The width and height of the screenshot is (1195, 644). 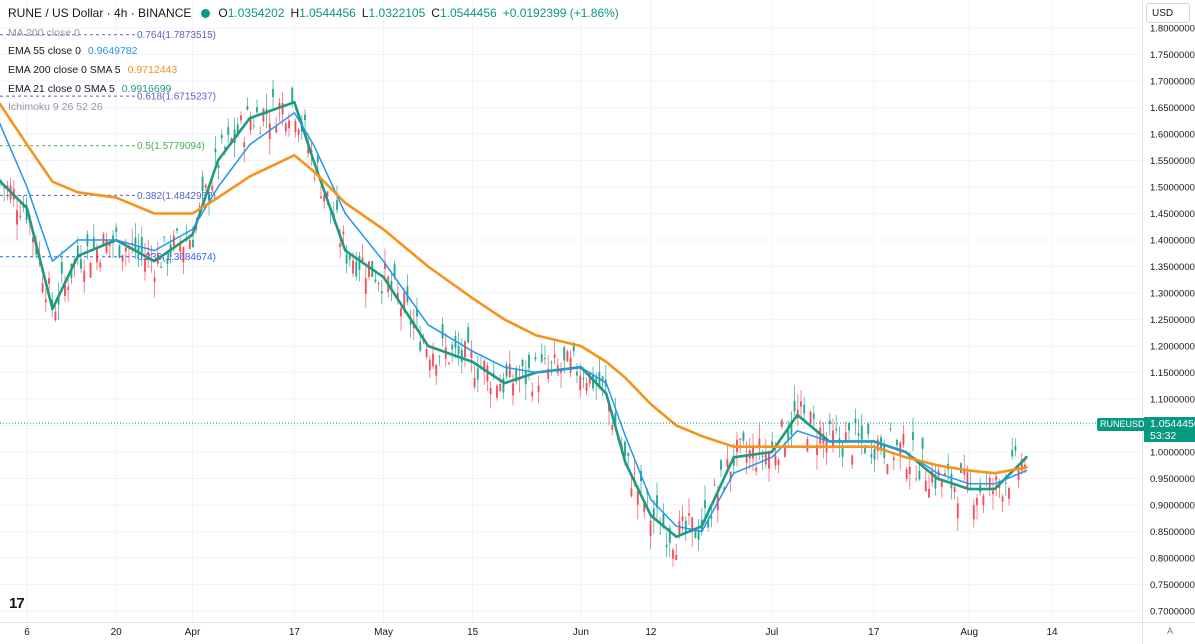 What do you see at coordinates (176, 257) in the screenshot?
I see `fib-level-label: 0.236(1.3684674)` at bounding box center [176, 257].